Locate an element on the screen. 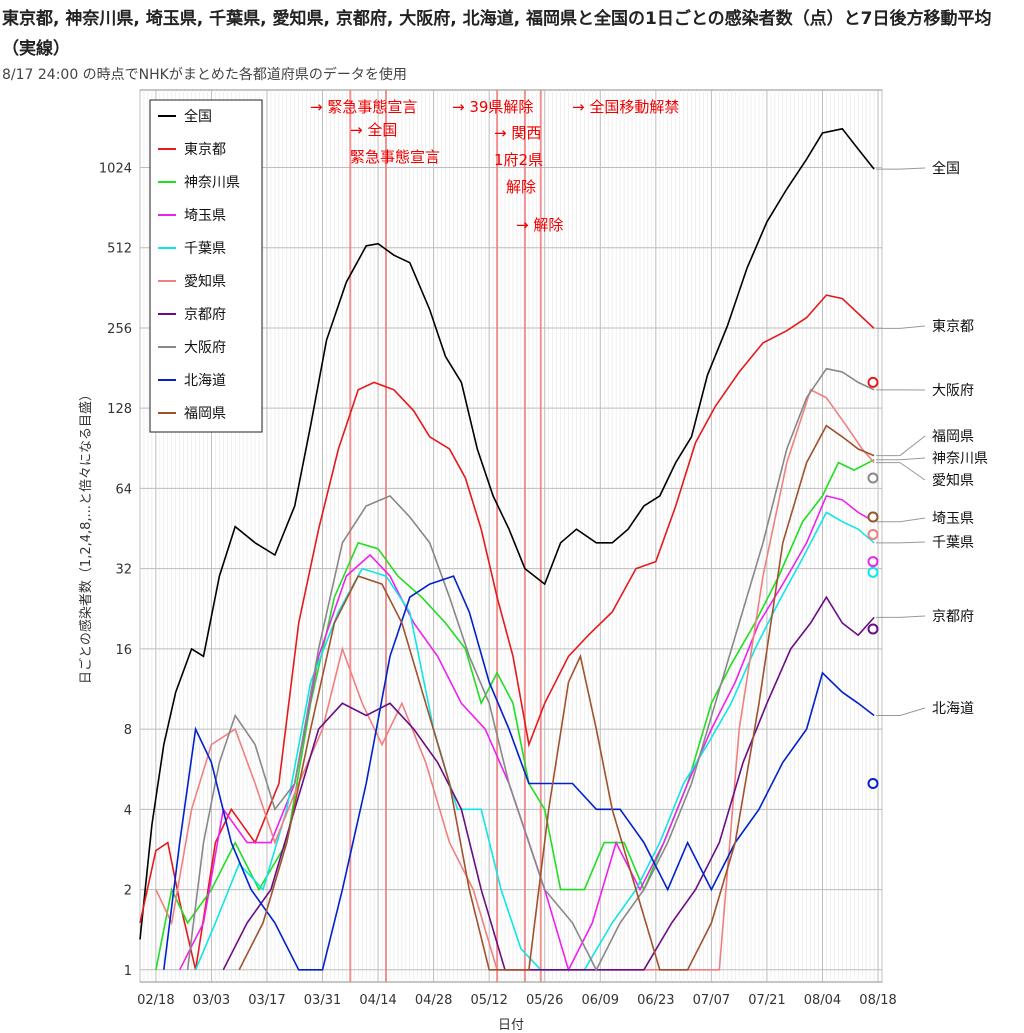  end-label-2: 神奈川県 is located at coordinates (960, 459).